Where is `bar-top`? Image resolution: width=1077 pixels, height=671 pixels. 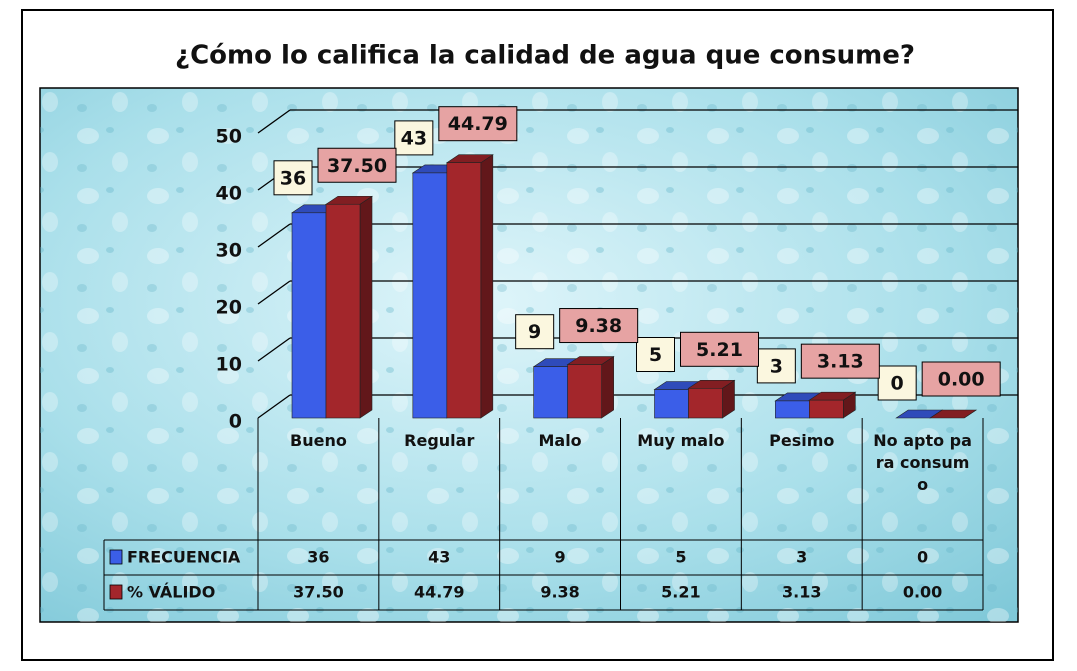 bar-top is located at coordinates (953, 414).